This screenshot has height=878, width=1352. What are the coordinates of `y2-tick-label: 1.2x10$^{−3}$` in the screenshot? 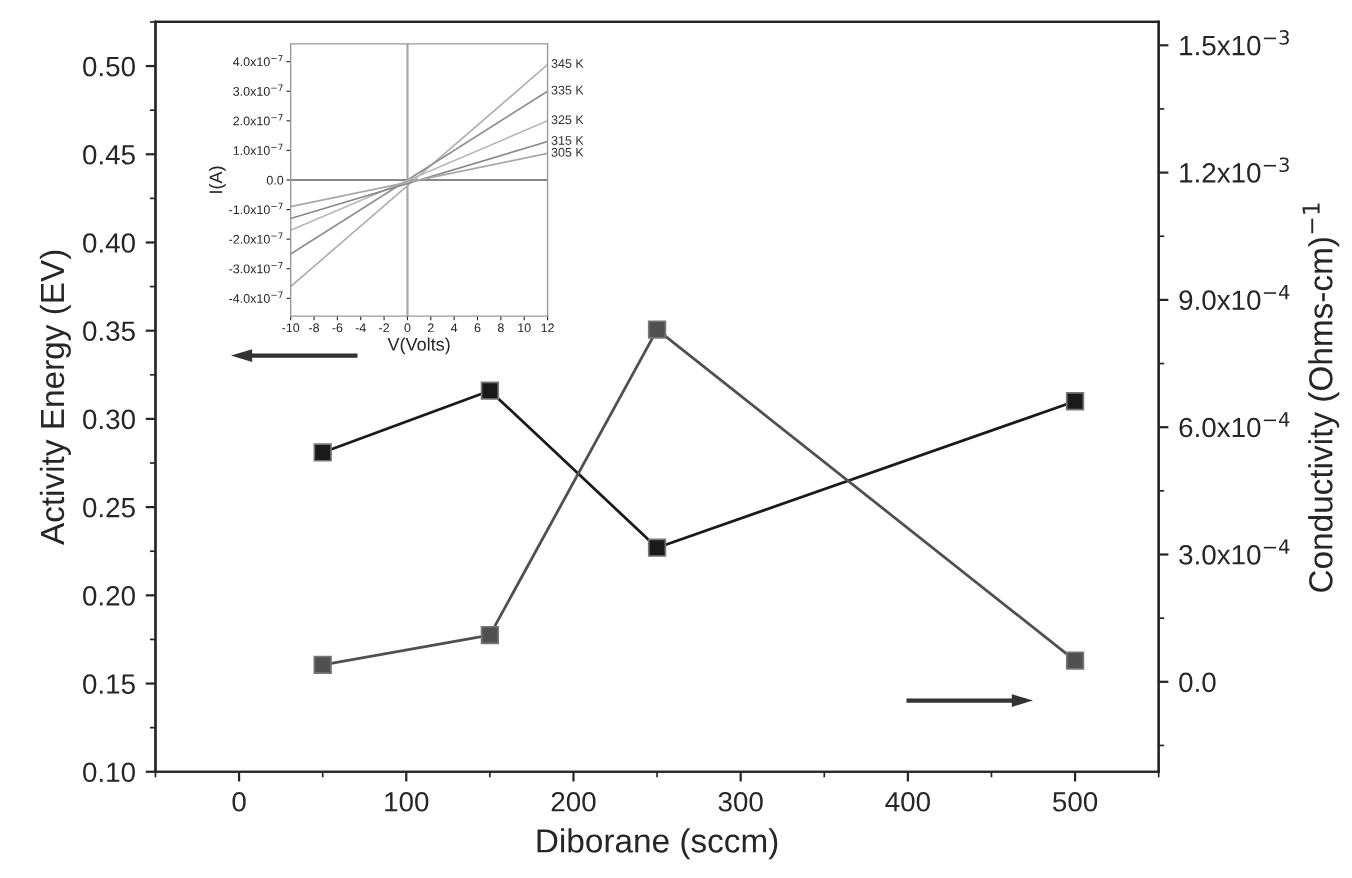 It's located at (1234, 170).